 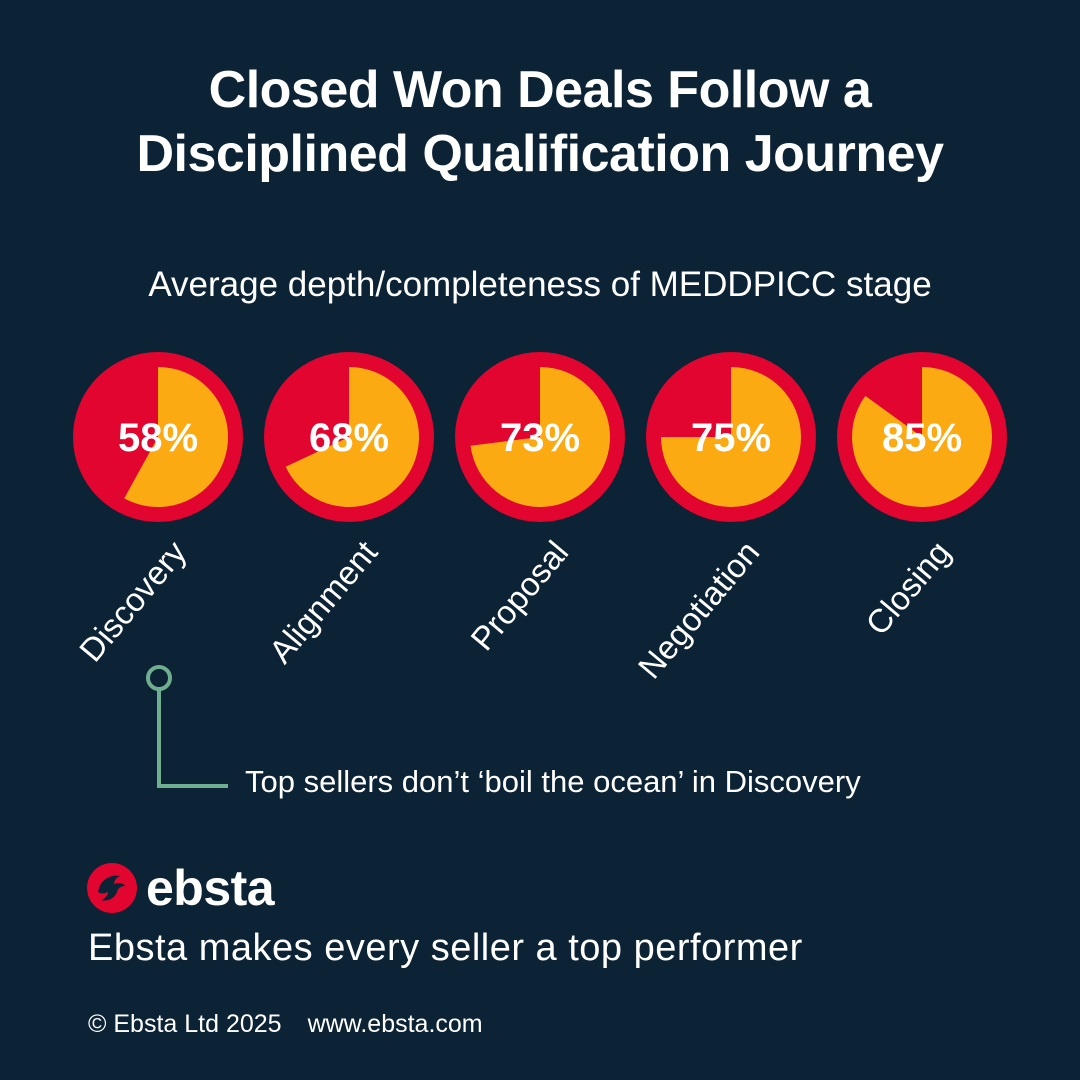 I want to click on stage-label-closing: Closing, so click(x=907, y=588).